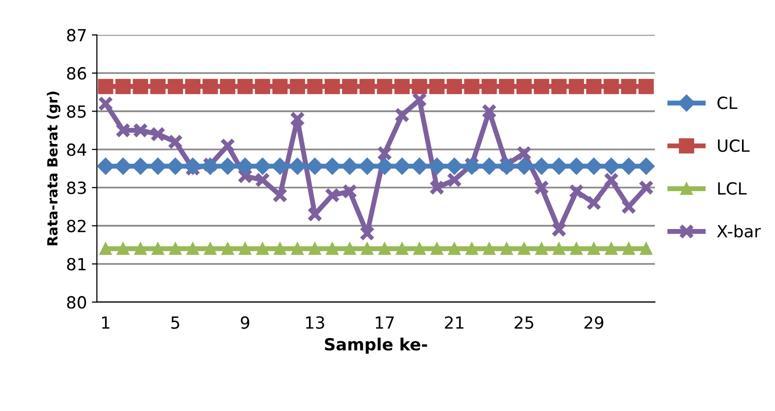  What do you see at coordinates (315, 322) in the screenshot?
I see `x-tick-label: 13` at bounding box center [315, 322].